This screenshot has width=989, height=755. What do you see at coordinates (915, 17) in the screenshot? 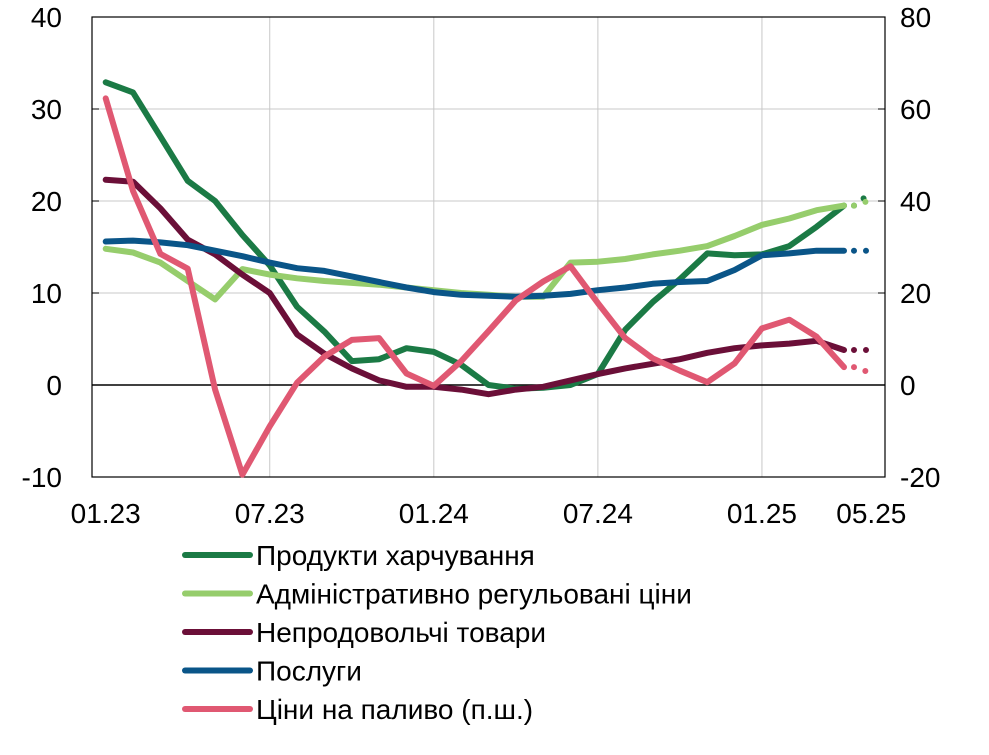
I see `y2-tick-label: 80` at bounding box center [915, 17].